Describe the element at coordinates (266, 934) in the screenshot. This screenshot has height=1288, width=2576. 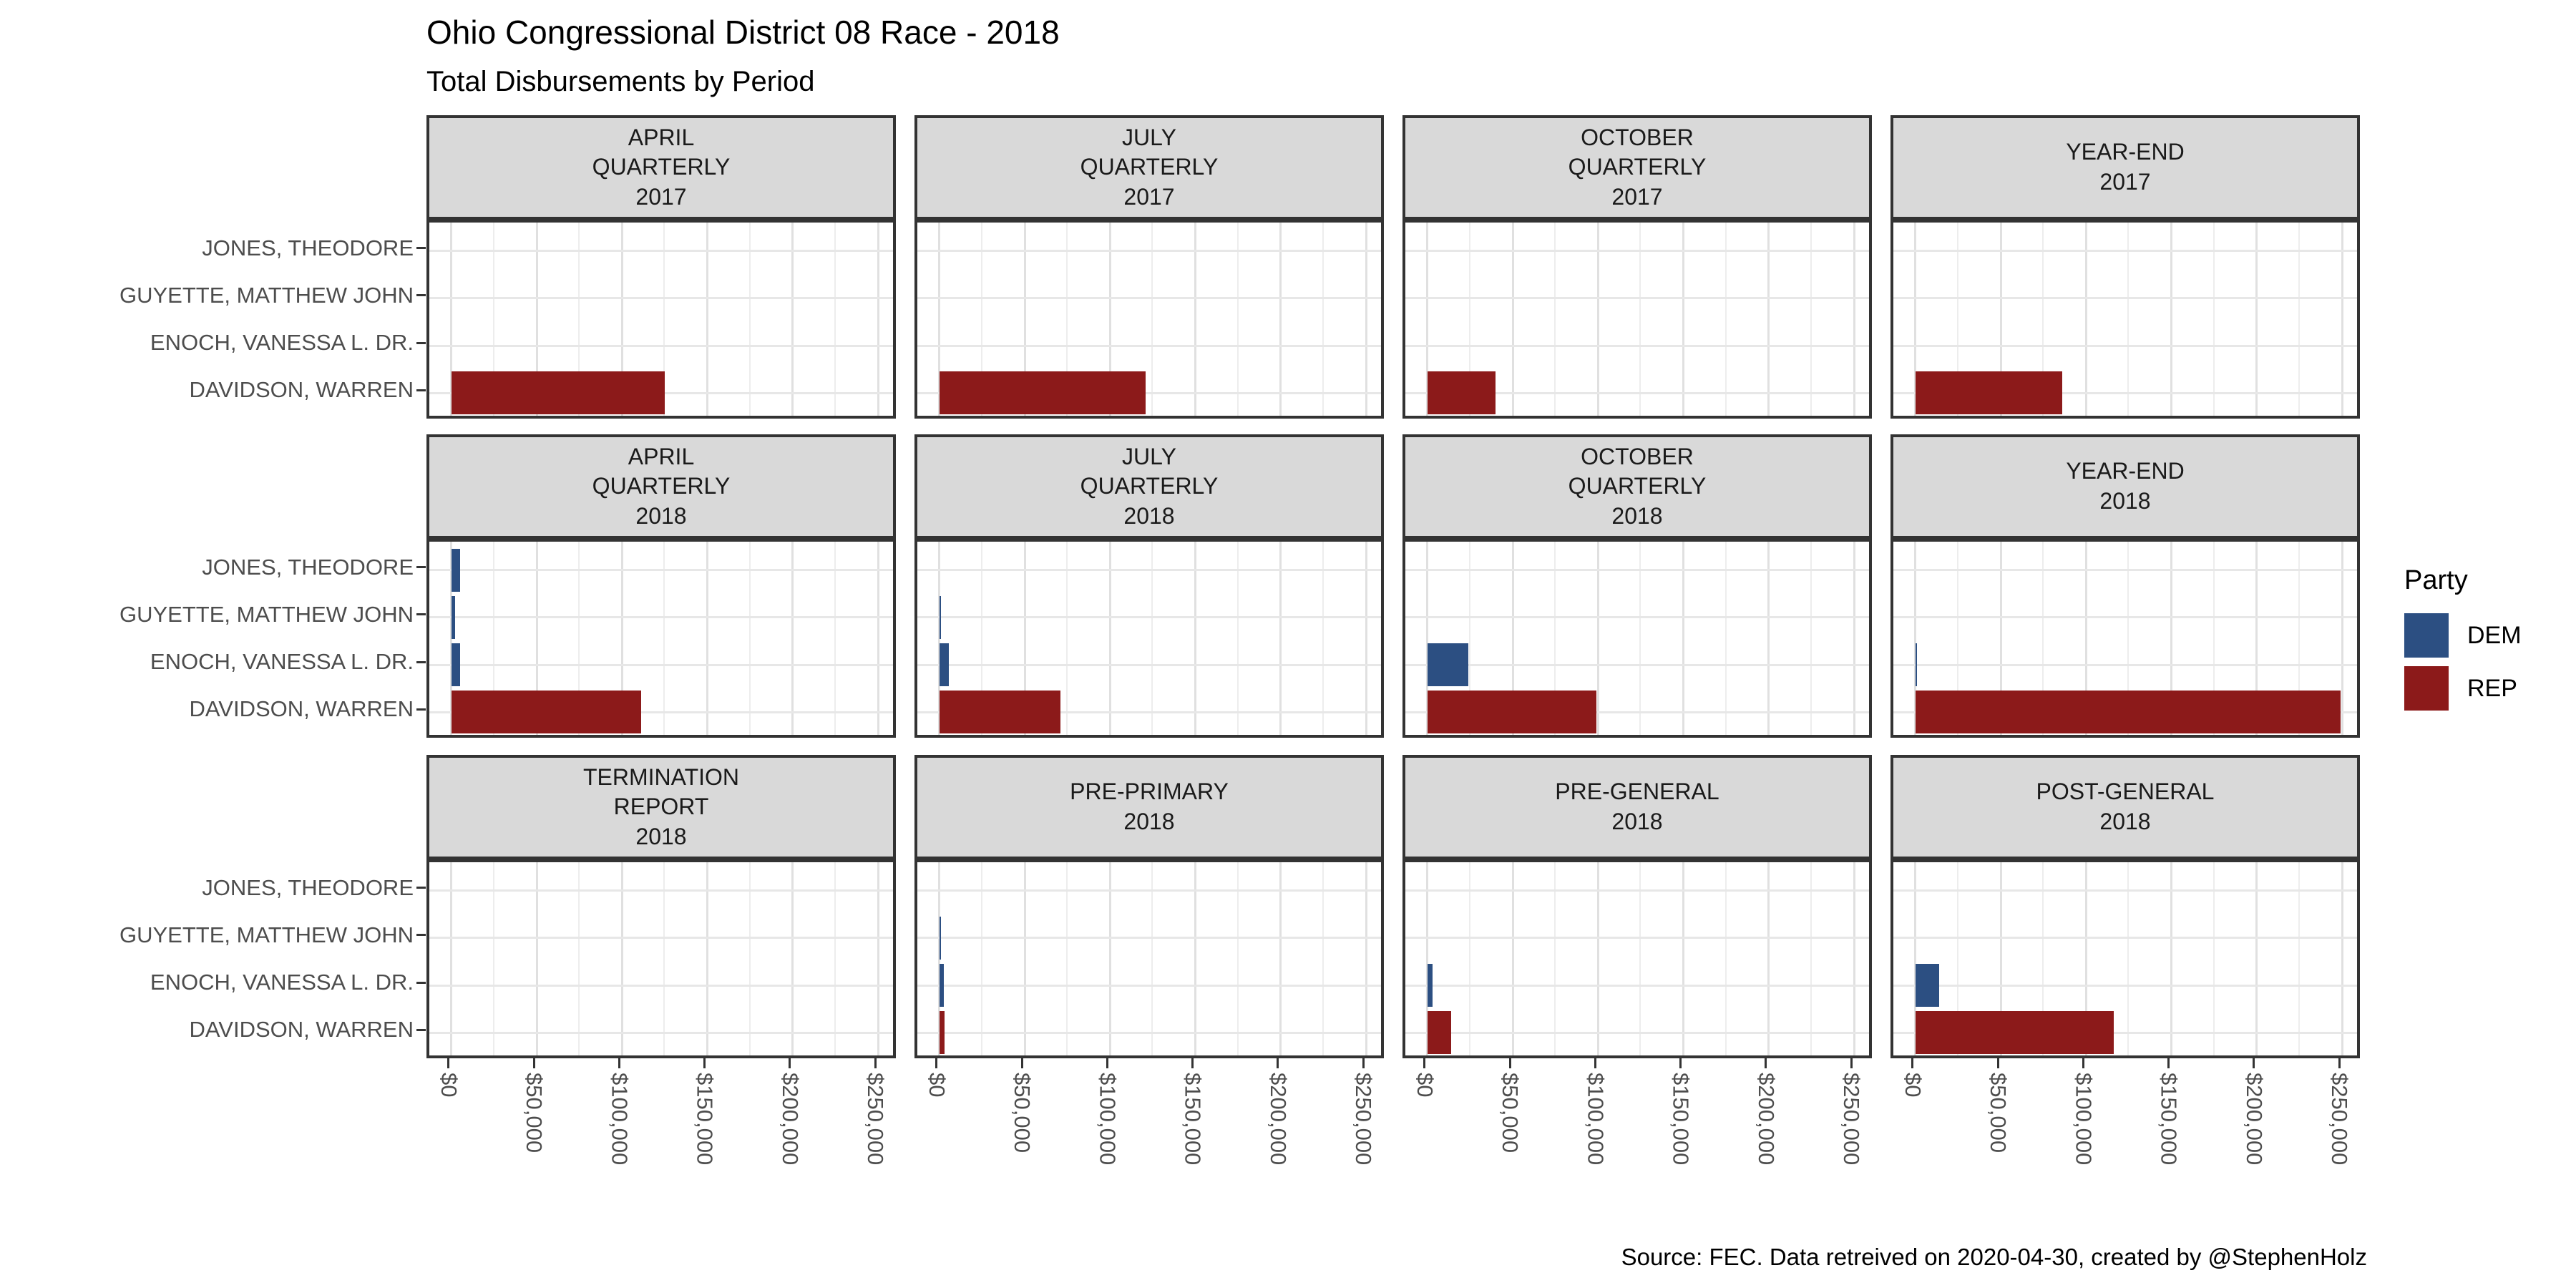
I see `y-axis-label: GUYETTE, MATTHEW JOHN` at that location.